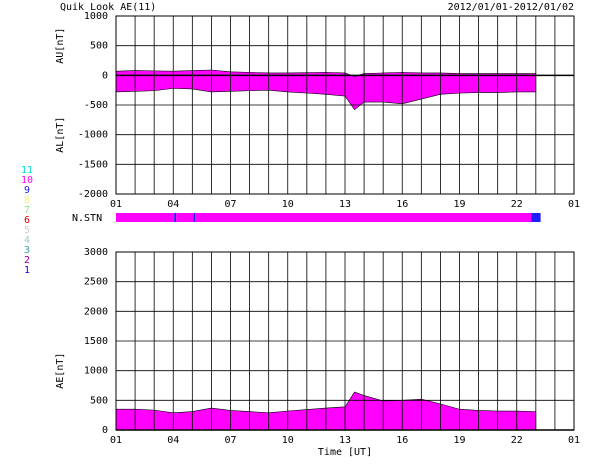  I want to click on y-tick-label: -500, so click(96, 105).